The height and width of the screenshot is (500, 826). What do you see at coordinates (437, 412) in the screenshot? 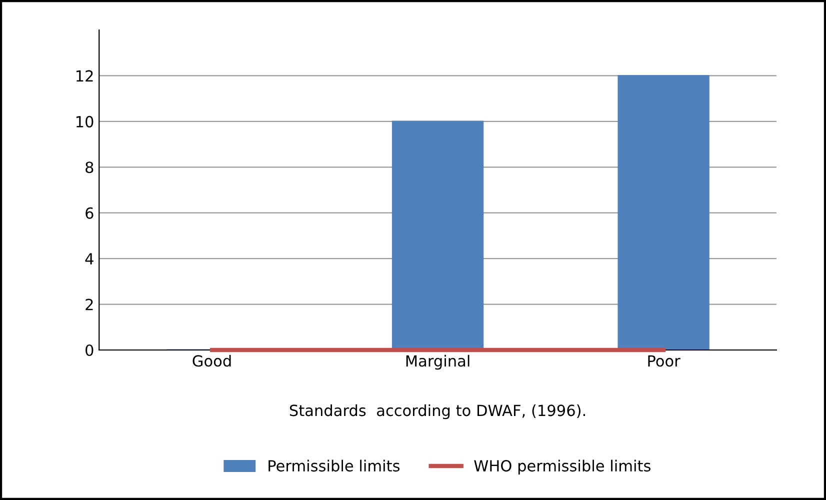
I see `x-axis-title: Standards according to DWAF, (1996).` at bounding box center [437, 412].